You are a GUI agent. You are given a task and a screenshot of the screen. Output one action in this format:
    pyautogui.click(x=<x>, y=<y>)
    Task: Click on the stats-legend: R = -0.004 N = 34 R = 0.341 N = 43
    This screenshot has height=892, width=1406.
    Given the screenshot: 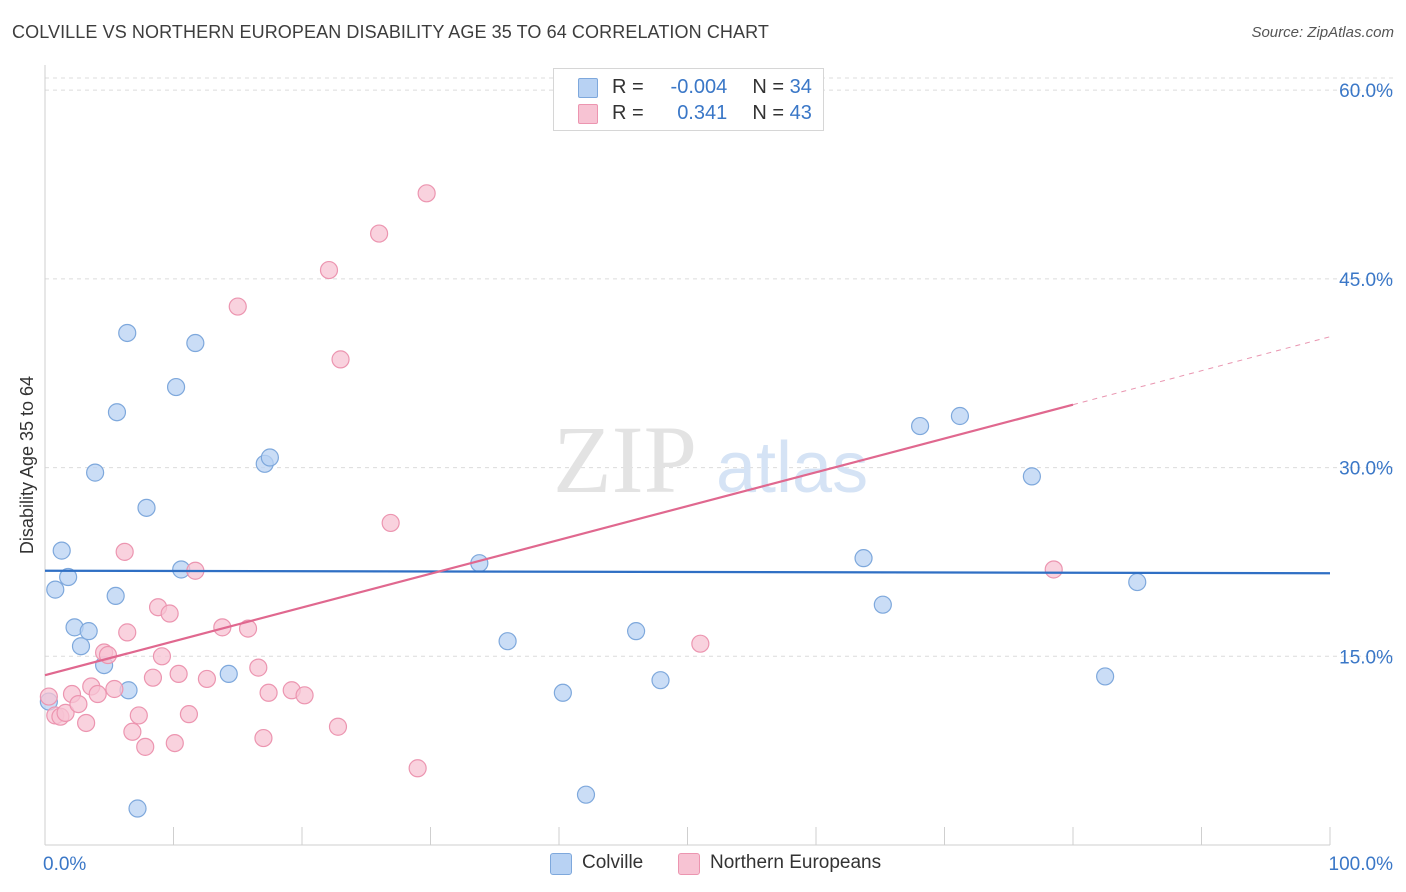 What is the action you would take?
    pyautogui.click(x=688, y=99)
    